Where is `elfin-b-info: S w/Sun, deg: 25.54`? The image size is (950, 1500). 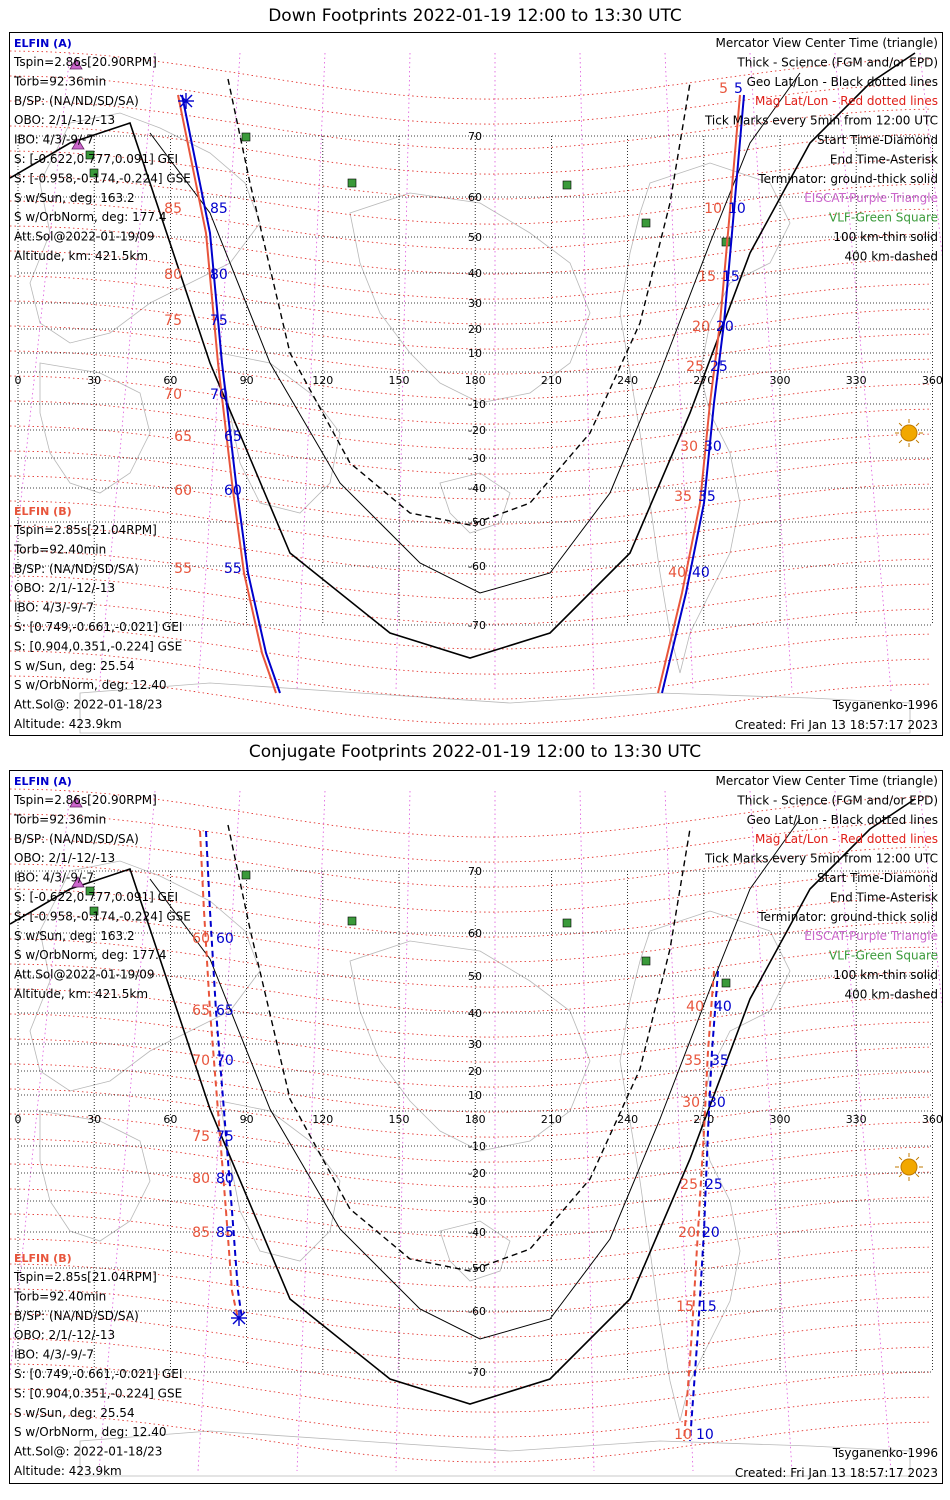 elfin-b-info: S w/Sun, deg: 25.54 is located at coordinates (74, 1413).